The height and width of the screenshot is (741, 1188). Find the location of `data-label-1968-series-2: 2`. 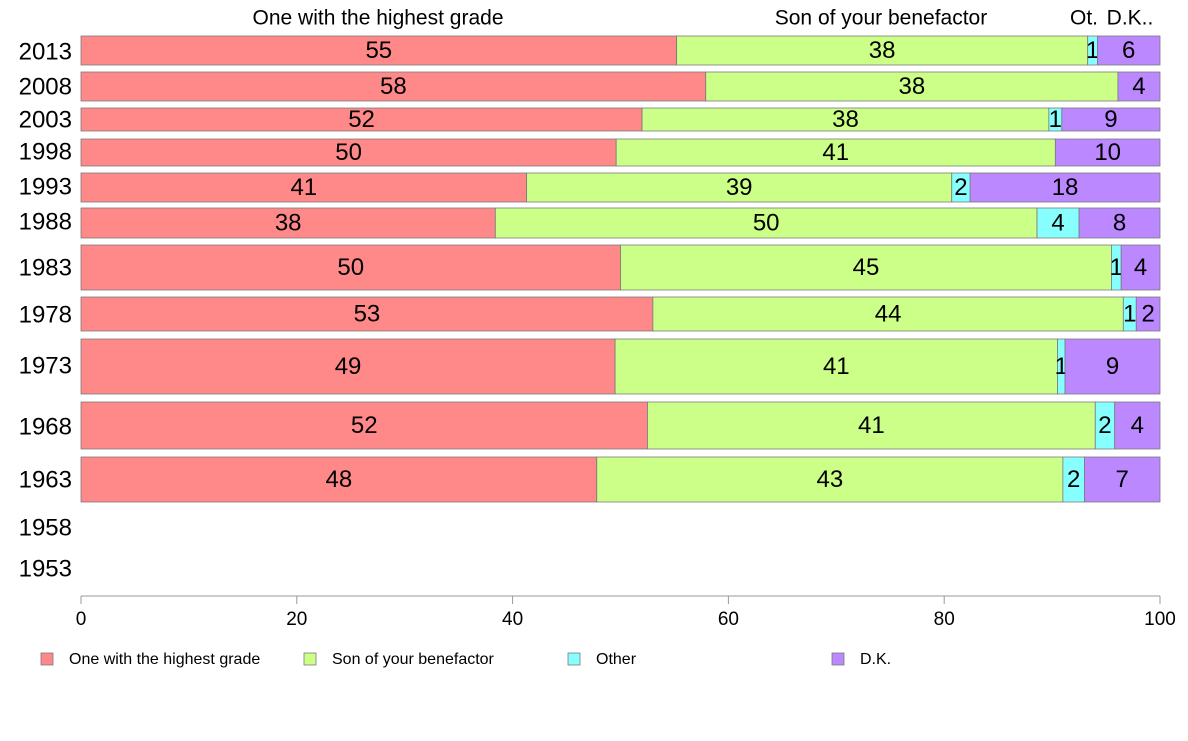

data-label-1968-series-2: 2 is located at coordinates (1104, 425).